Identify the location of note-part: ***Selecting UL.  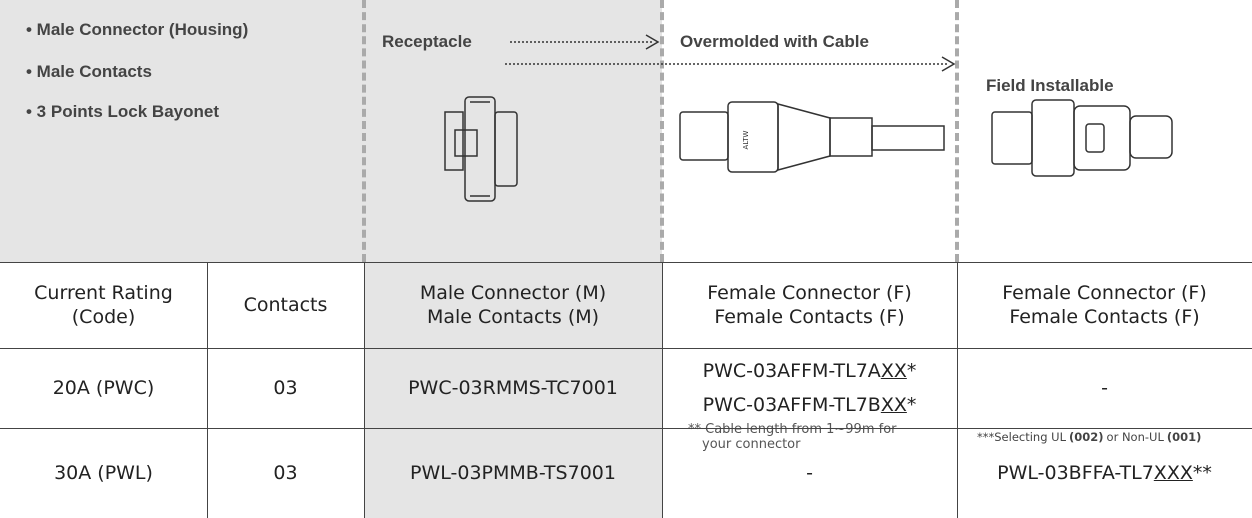
(1021, 437).